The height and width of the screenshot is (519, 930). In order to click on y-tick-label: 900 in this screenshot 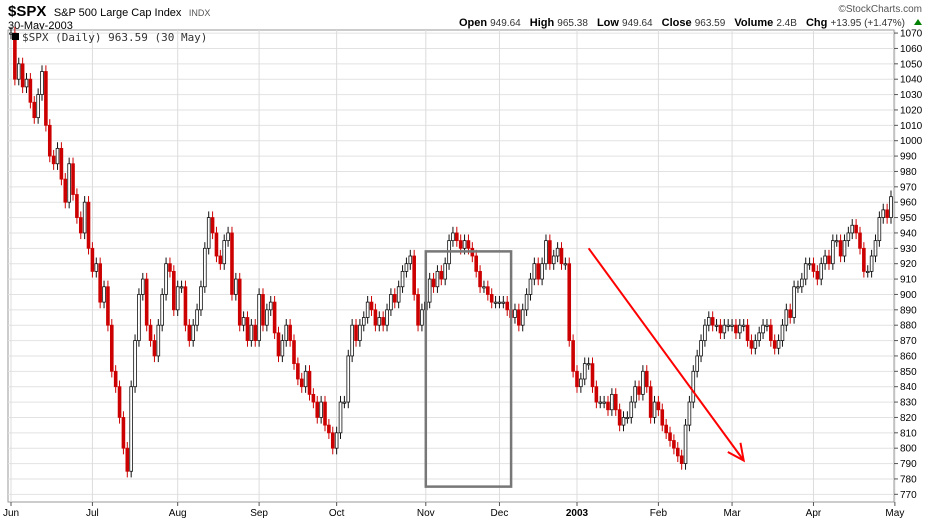, I will do `click(908, 295)`.